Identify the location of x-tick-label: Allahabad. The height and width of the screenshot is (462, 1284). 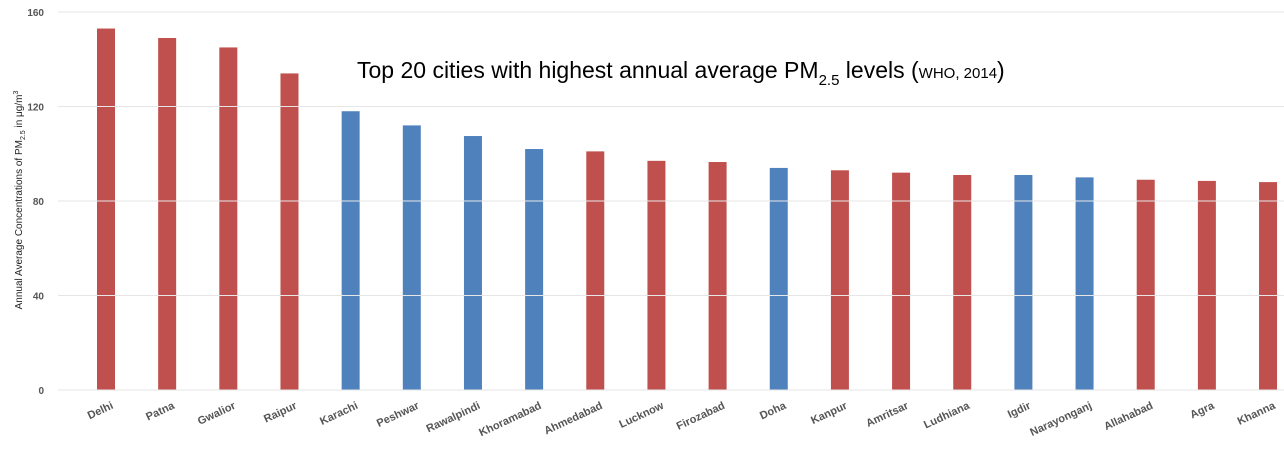
(1128, 416).